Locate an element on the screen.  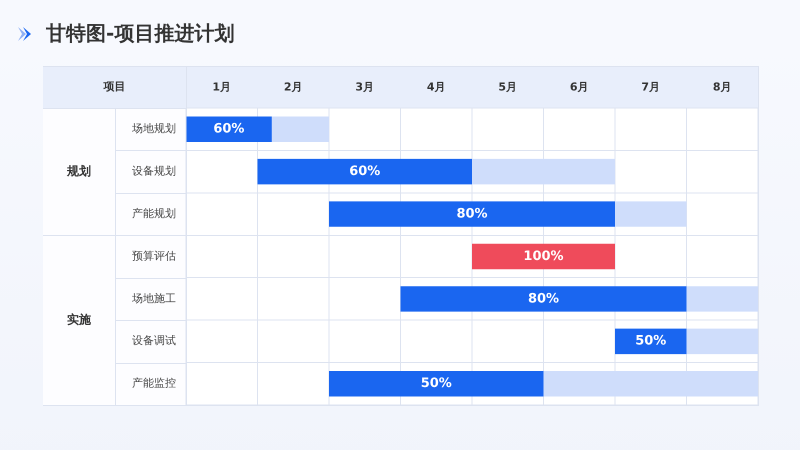
x-tick-label: 7月 is located at coordinates (650, 87).